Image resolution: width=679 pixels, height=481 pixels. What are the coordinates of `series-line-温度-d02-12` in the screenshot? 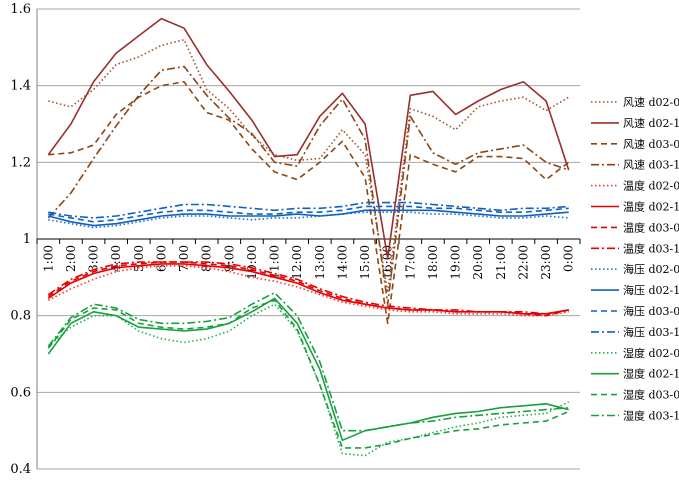 It's located at (308, 289).